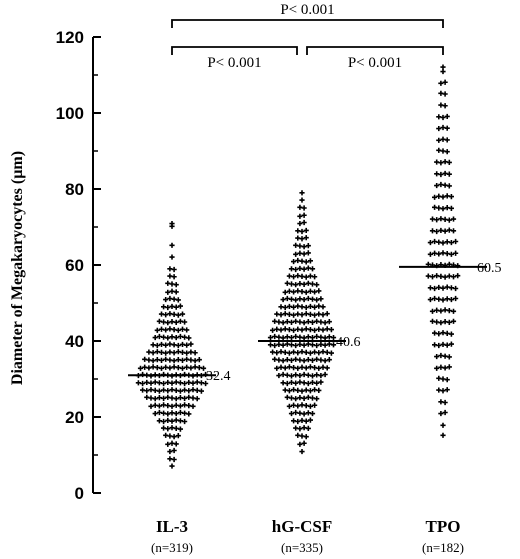  I want to click on y-axis-label: Diameter of Megakaryocytes (µm), so click(17, 268).